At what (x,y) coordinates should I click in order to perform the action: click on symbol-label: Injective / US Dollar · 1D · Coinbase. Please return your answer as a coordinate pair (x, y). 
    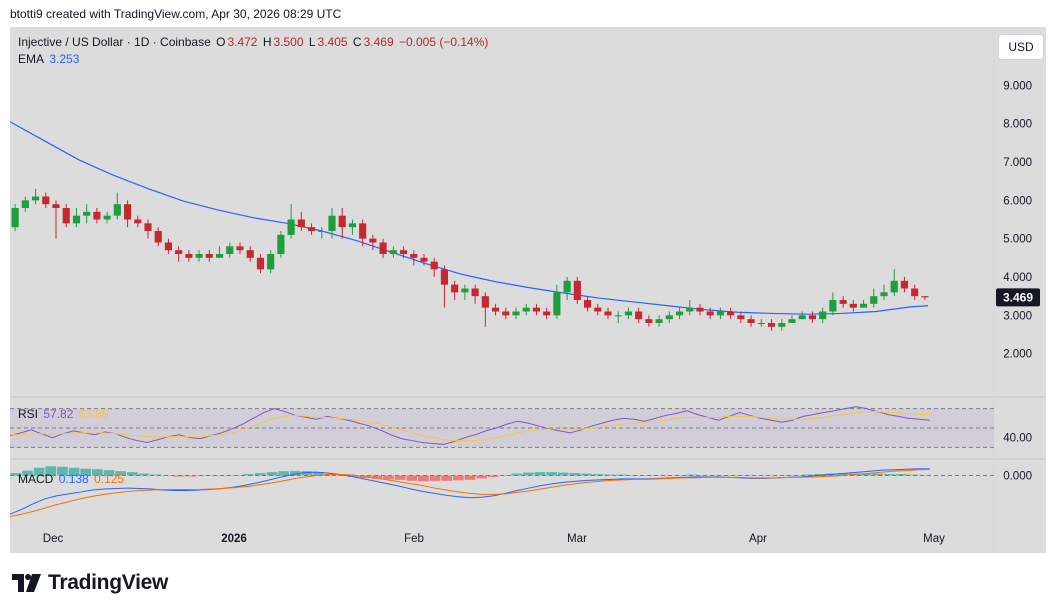
    Looking at the image, I should click on (114, 42).